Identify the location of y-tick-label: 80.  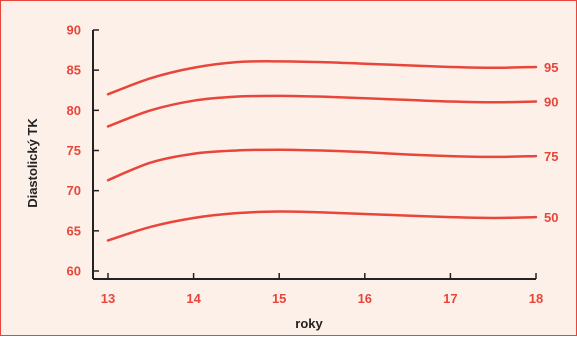
(74, 110).